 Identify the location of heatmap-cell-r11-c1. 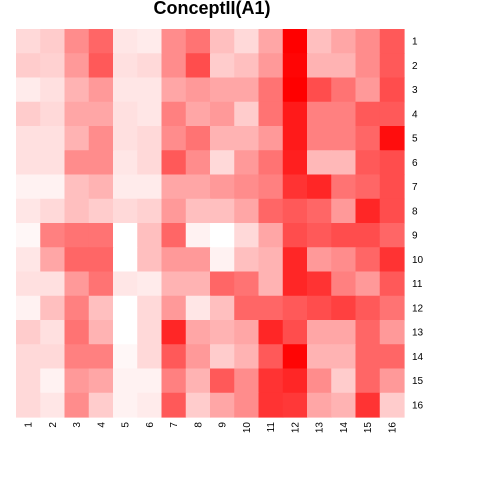
(28, 284).